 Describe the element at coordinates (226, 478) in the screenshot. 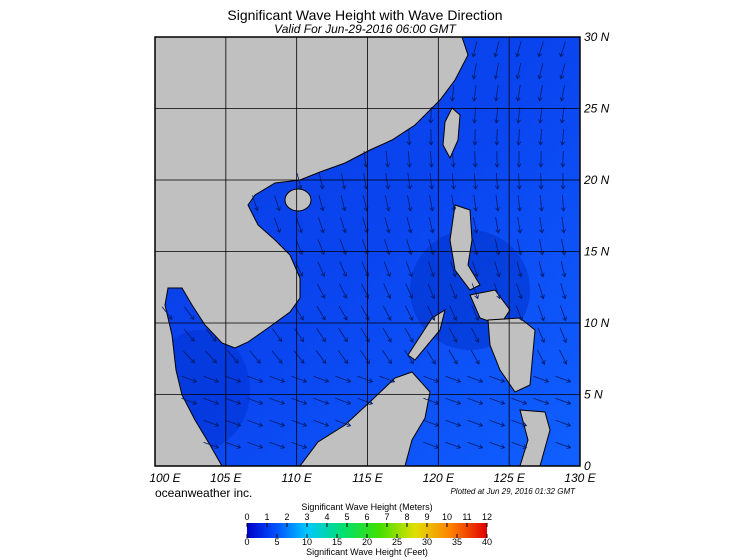

I see `lon-label: 105 E` at that location.